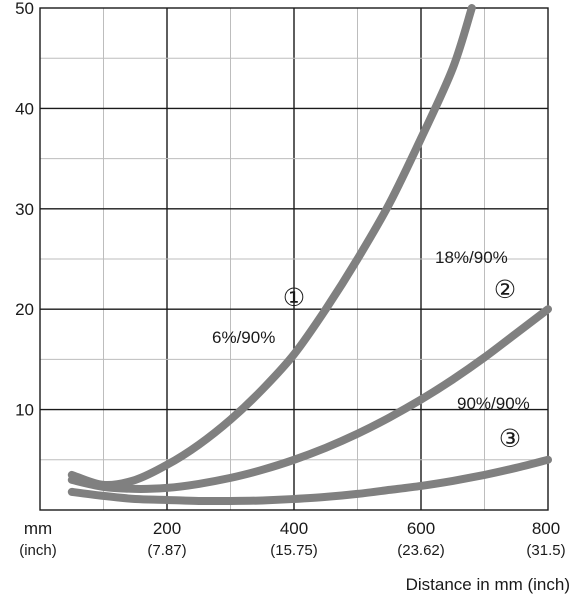 This screenshot has width=574, height=600. I want to click on x-tick-label: 800, so click(546, 528).